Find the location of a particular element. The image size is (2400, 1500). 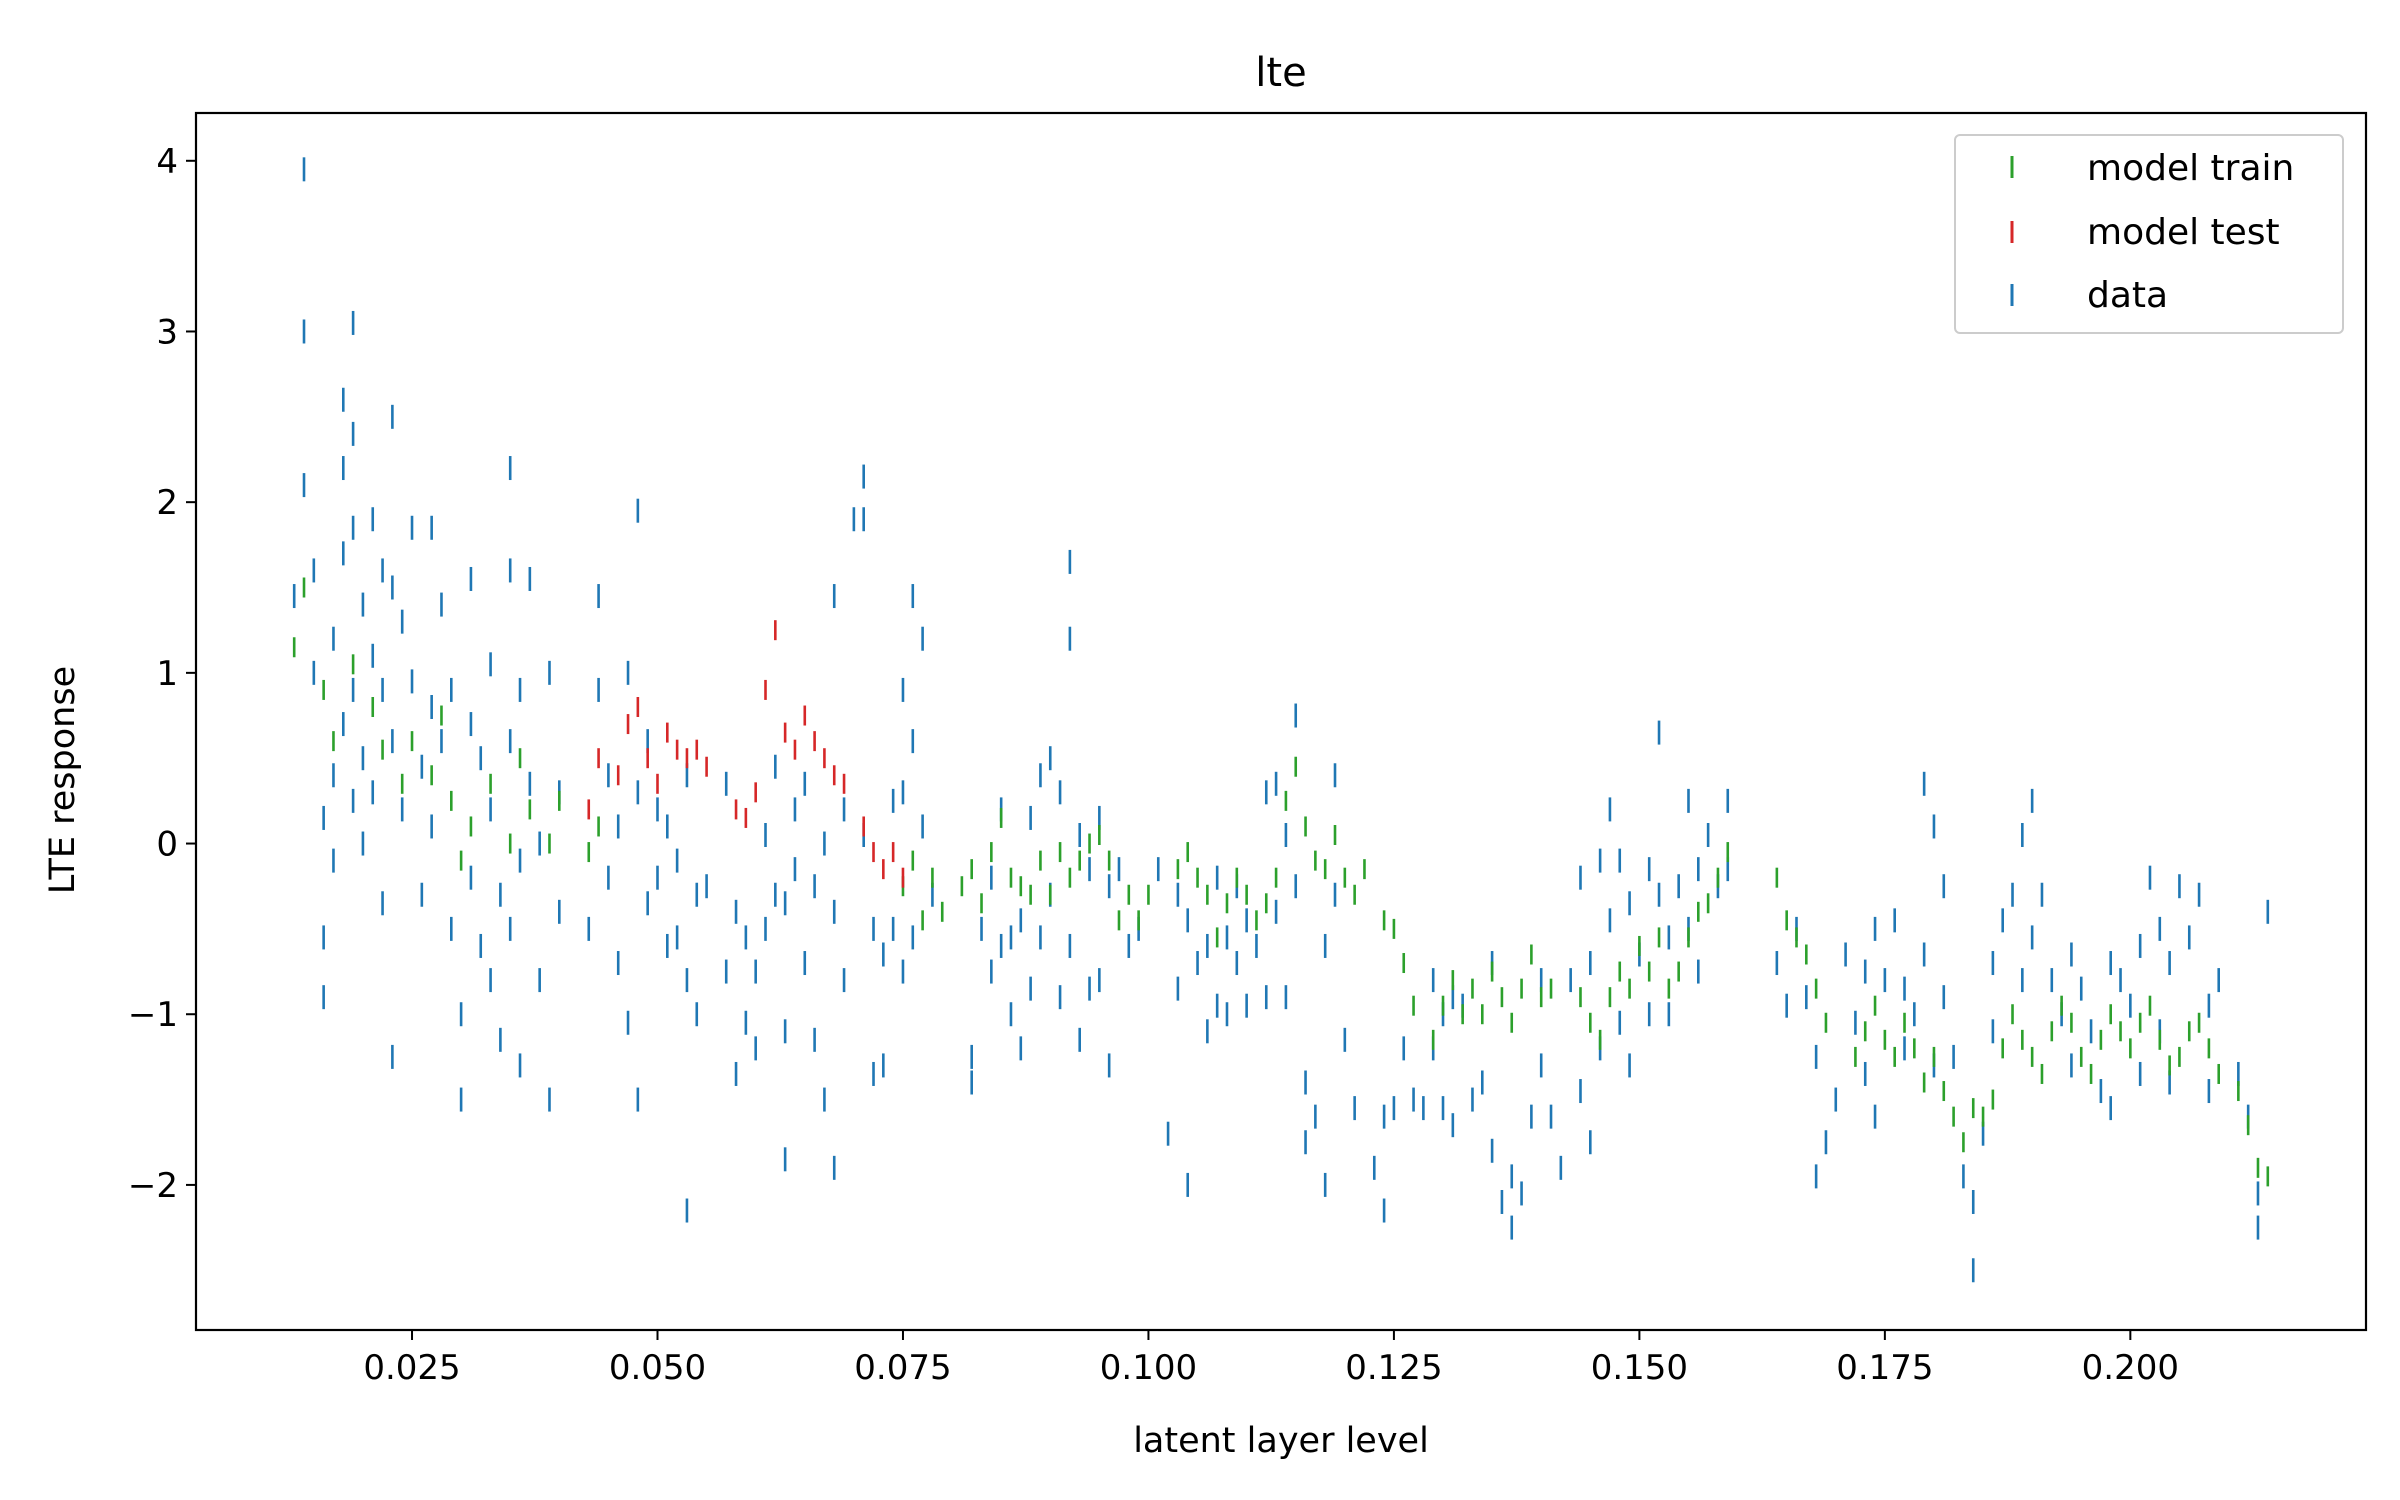

y-tick-label: 0 is located at coordinates (167, 845).